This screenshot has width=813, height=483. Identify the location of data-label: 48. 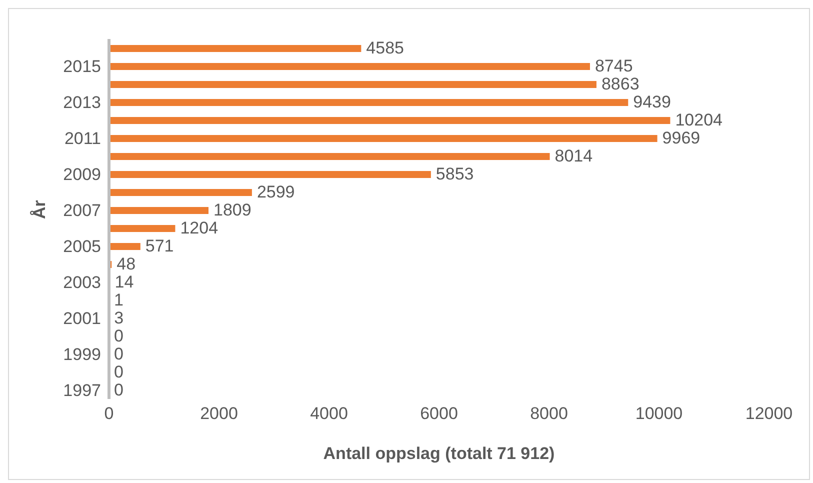
(126, 264).